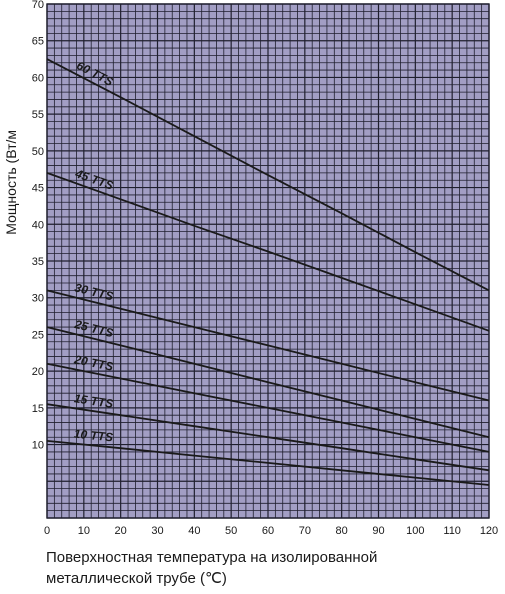 This screenshot has height=594, width=505. What do you see at coordinates (93, 401) in the screenshot?
I see `series-label: 15 TTS` at bounding box center [93, 401].